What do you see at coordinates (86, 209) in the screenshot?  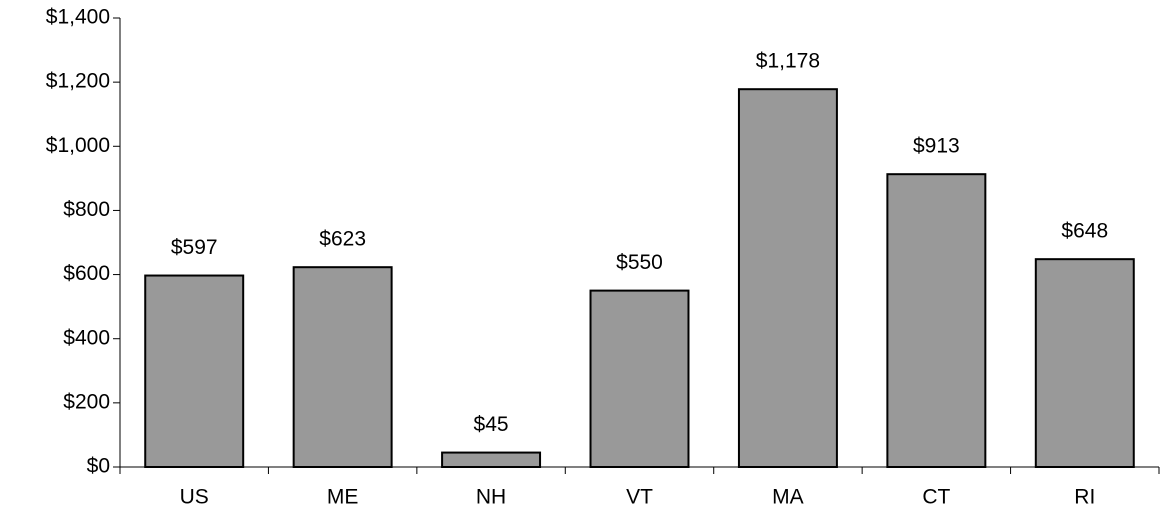 I see `y-tick-label: $800` at bounding box center [86, 209].